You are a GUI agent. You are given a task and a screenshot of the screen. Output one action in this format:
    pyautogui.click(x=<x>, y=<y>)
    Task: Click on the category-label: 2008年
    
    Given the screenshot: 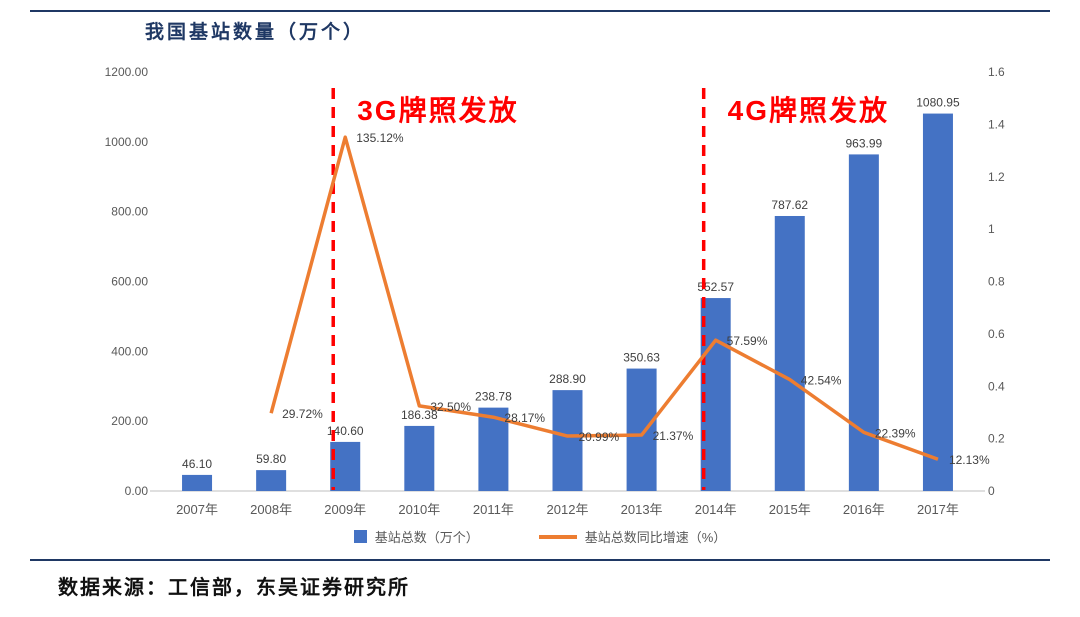 What is the action you would take?
    pyautogui.click(x=271, y=509)
    